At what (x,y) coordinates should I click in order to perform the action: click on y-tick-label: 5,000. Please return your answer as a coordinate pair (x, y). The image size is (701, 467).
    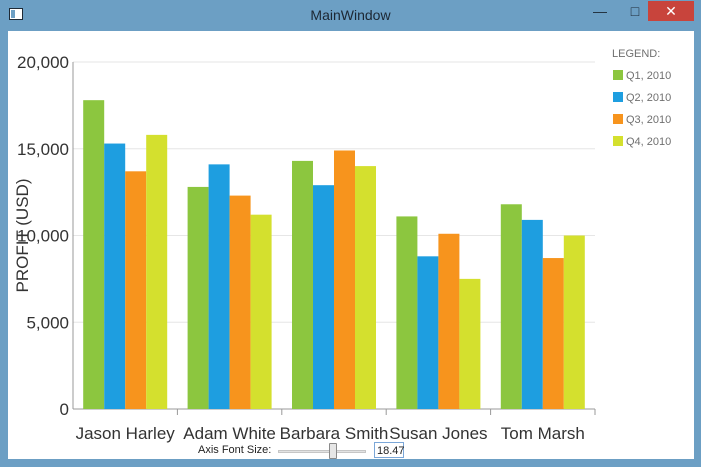
    Looking at the image, I should click on (47, 322).